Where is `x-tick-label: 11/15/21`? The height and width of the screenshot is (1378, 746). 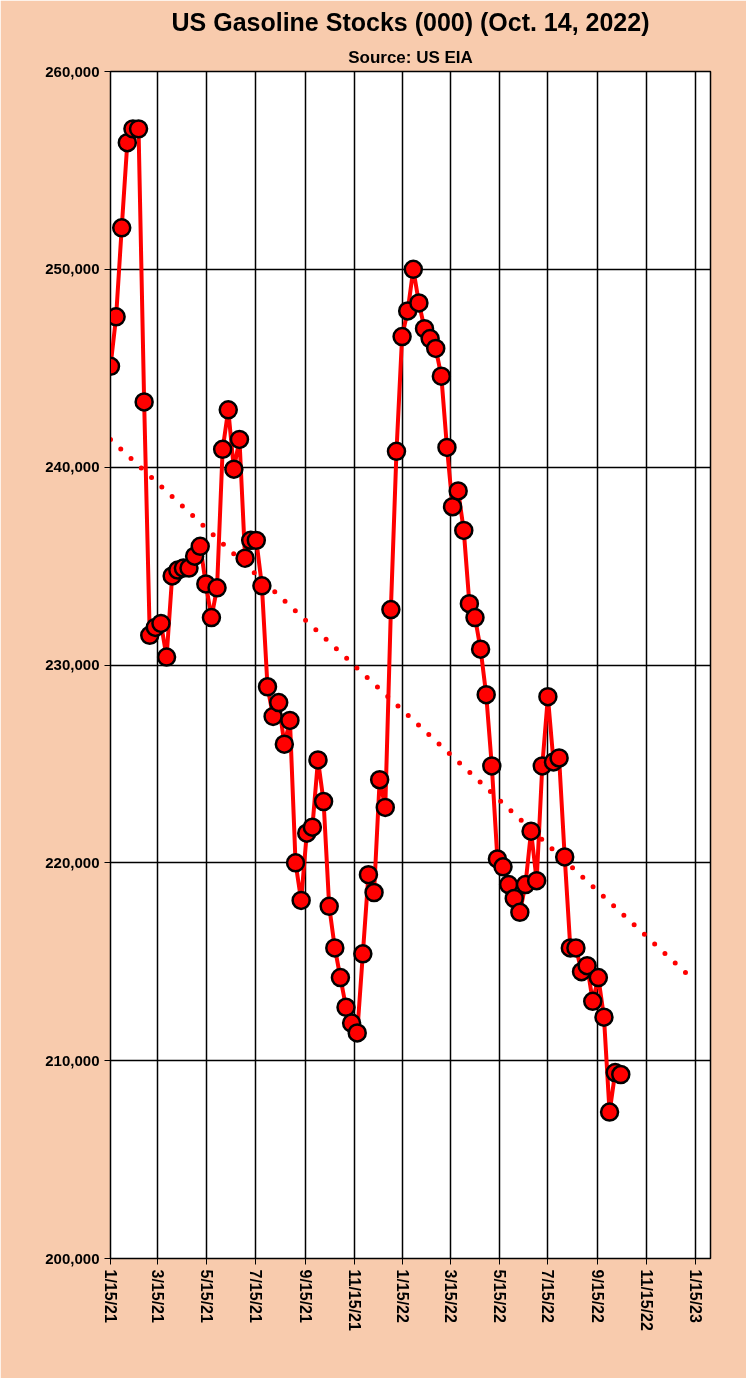
x-tick-label: 11/15/21 is located at coordinates (354, 1300).